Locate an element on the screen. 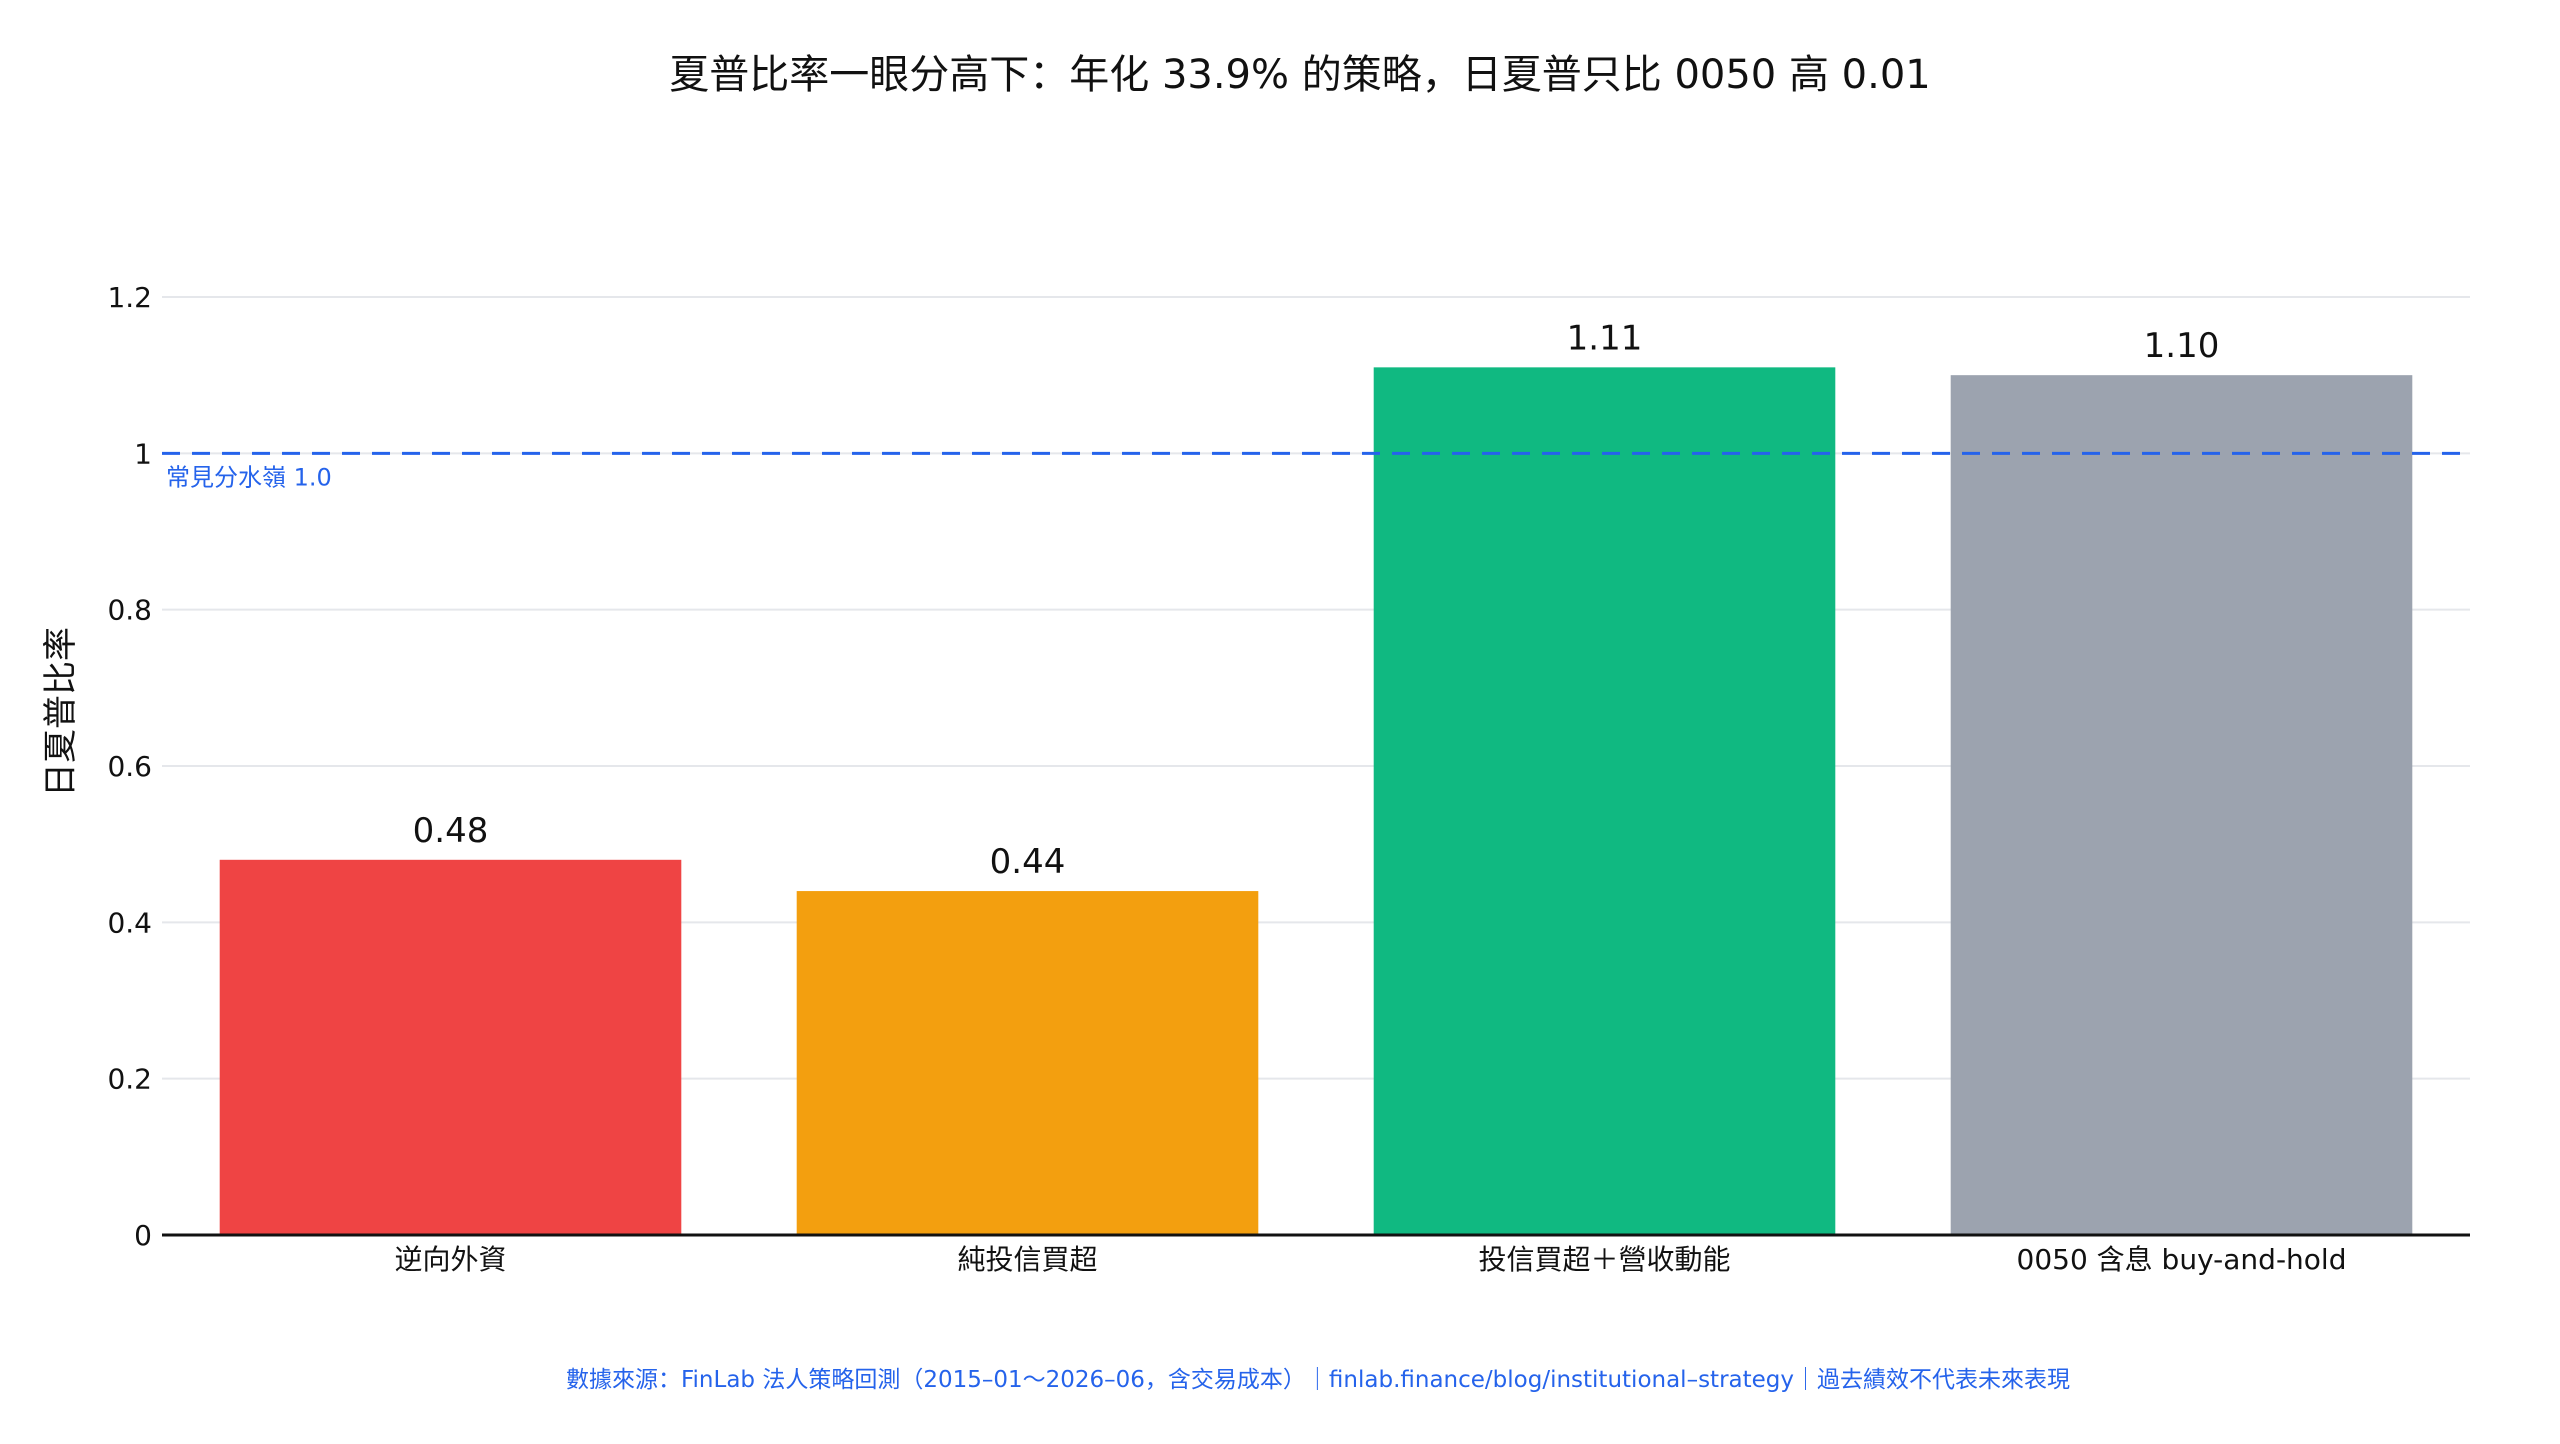 This screenshot has height=1444, width=2560. y-tick-label: 0 is located at coordinates (143, 1235).